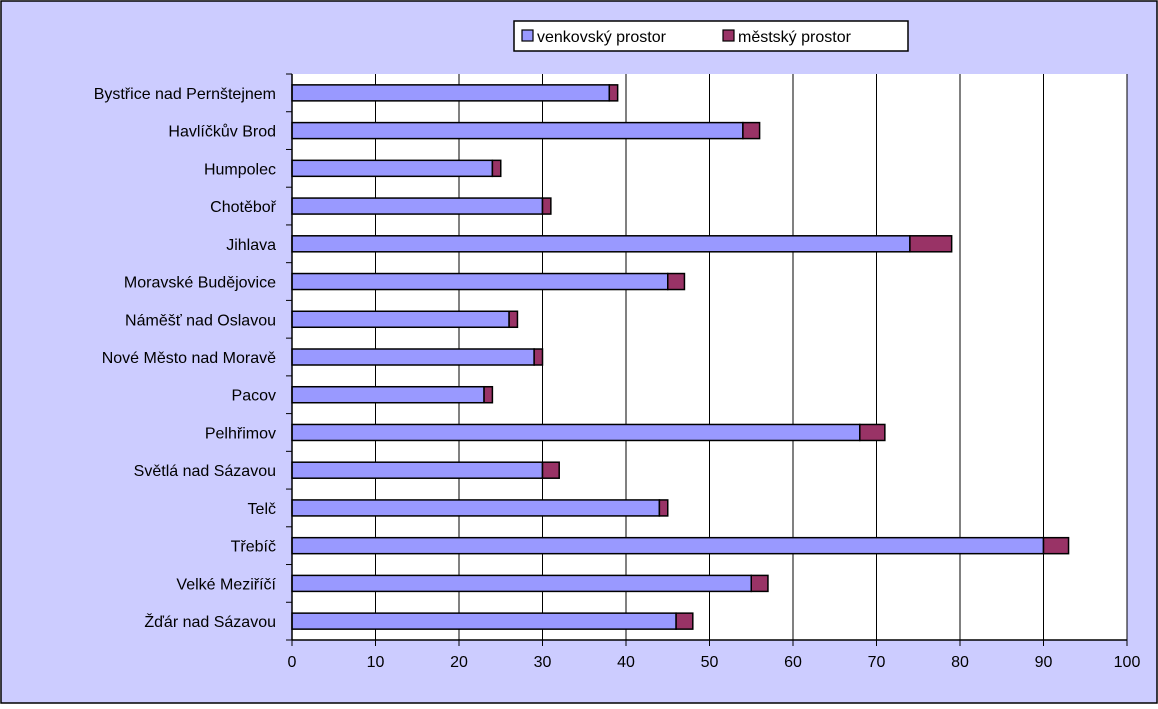 The width and height of the screenshot is (1158, 709). Describe the element at coordinates (376, 662) in the screenshot. I see `x-tick-label: 10` at that location.